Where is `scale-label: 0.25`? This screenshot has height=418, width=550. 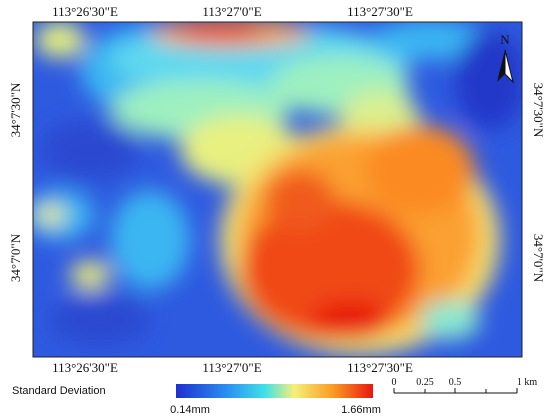 scale-label: 0.25 is located at coordinates (425, 382).